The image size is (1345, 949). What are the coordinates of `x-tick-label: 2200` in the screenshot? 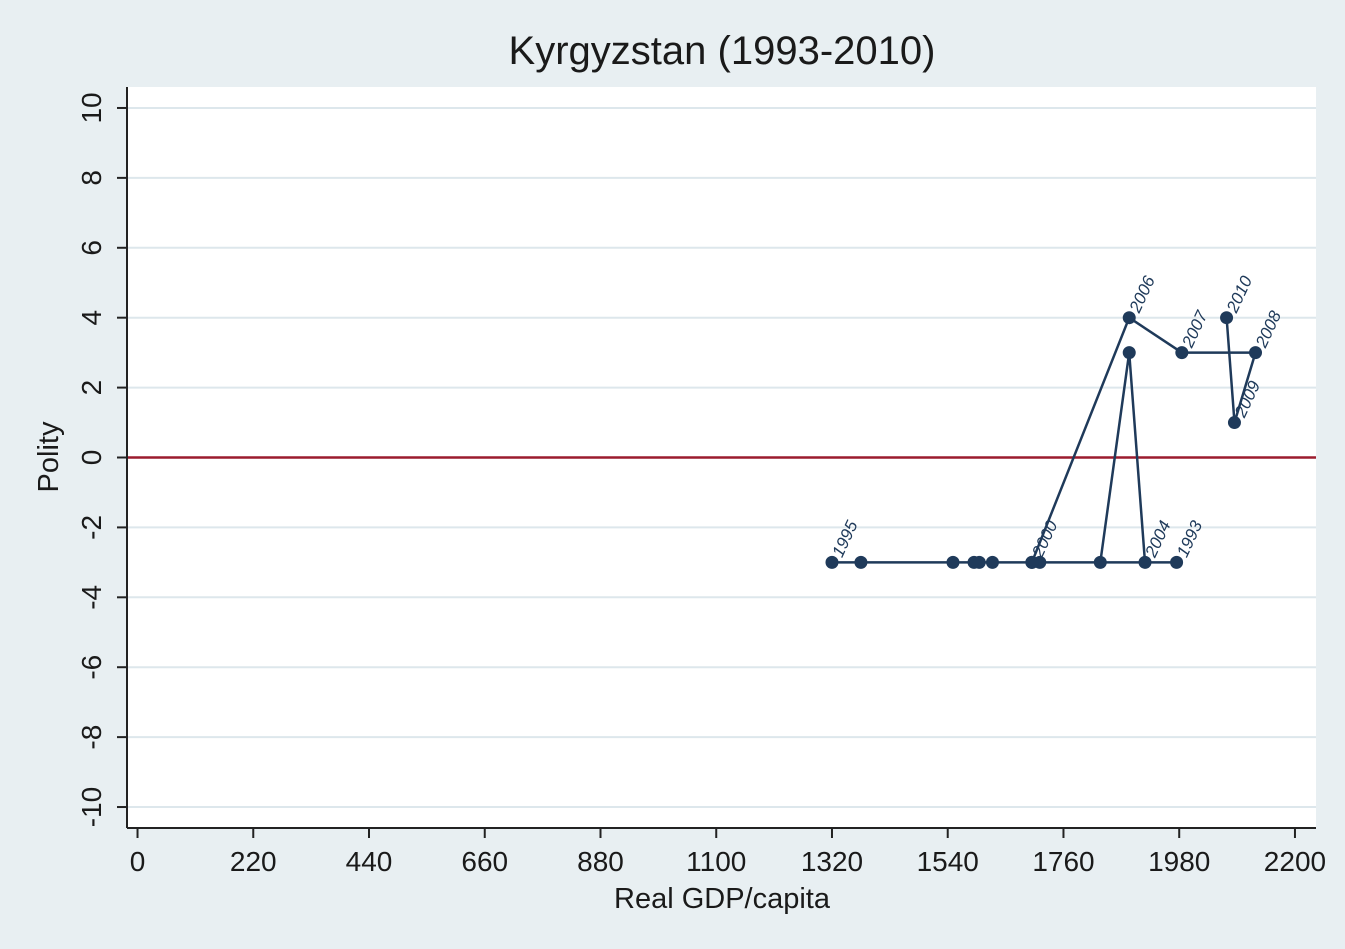 It's located at (1295, 861).